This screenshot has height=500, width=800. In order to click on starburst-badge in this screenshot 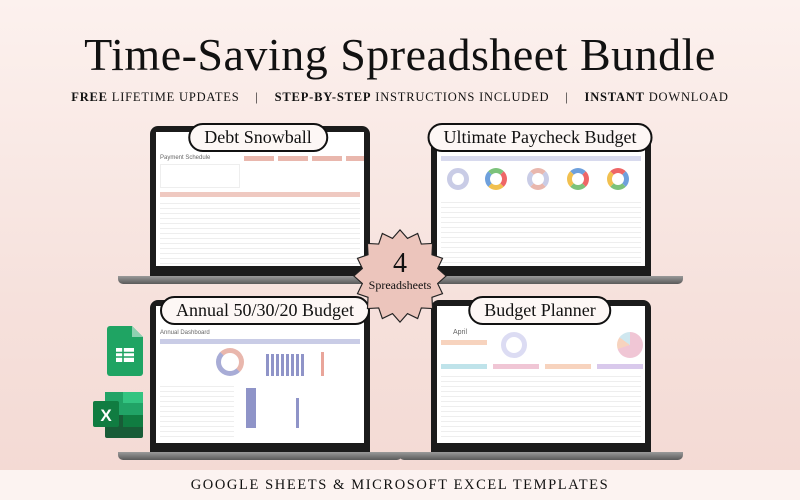, I will do `click(400, 276)`.